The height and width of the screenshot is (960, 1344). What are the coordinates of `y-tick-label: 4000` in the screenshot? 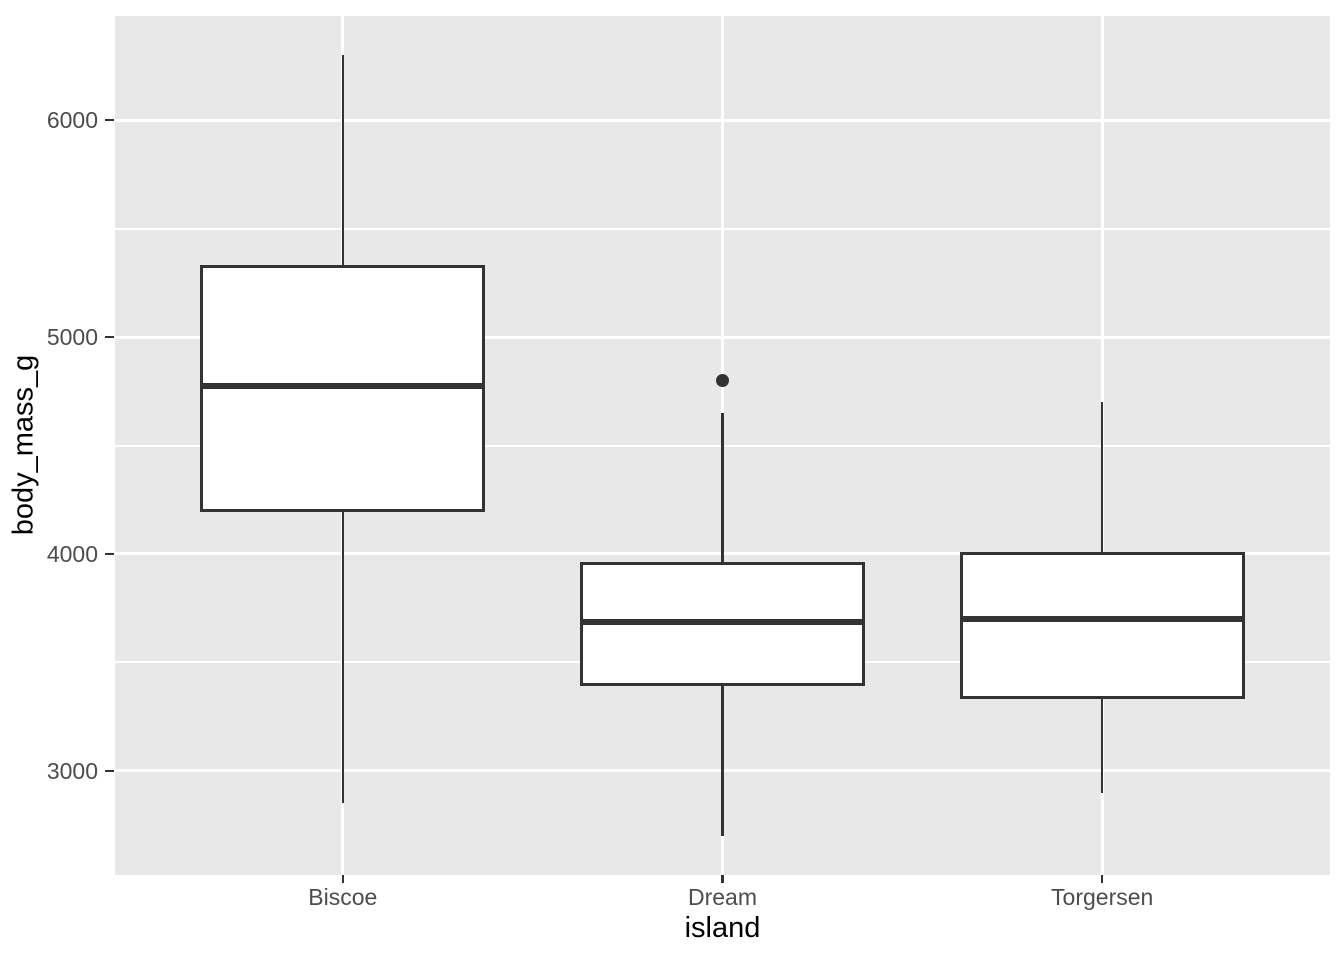 It's located at (72, 553).